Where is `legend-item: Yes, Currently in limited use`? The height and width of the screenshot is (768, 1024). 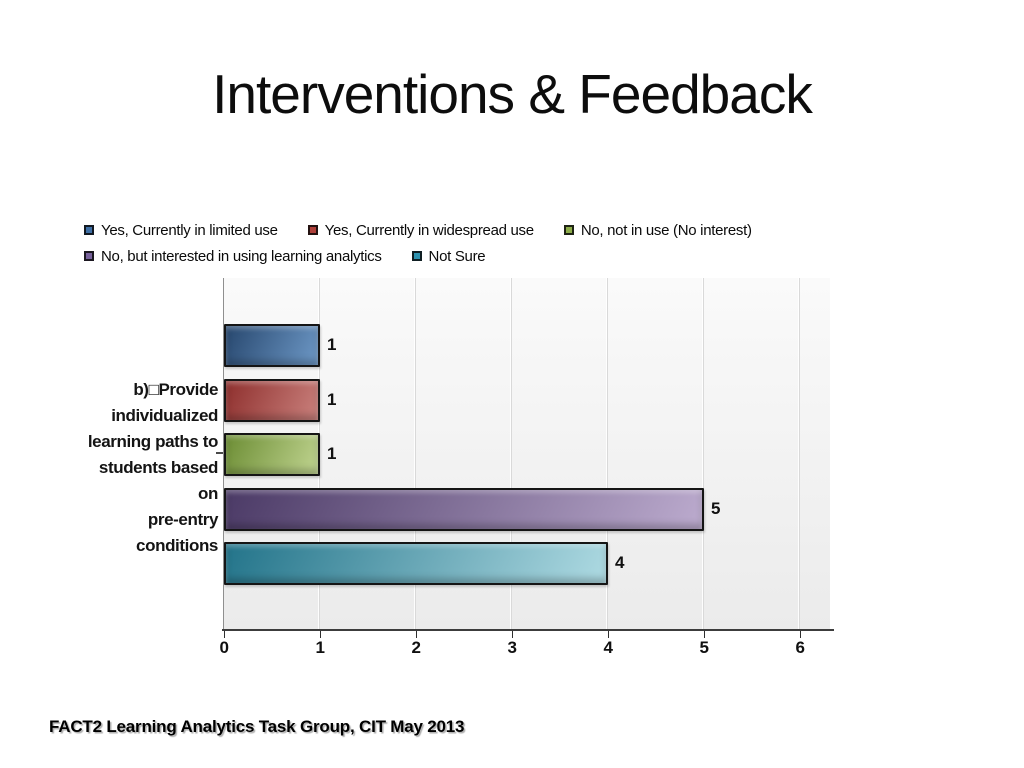 legend-item: Yes, Currently in limited use is located at coordinates (181, 230).